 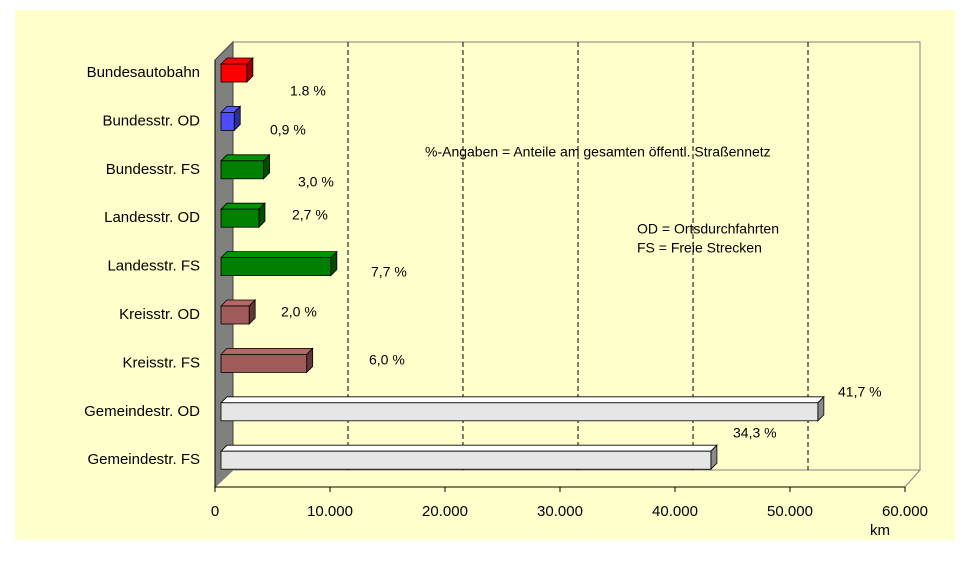 What do you see at coordinates (560, 511) in the screenshot?
I see `x-tick-label: 30.000` at bounding box center [560, 511].